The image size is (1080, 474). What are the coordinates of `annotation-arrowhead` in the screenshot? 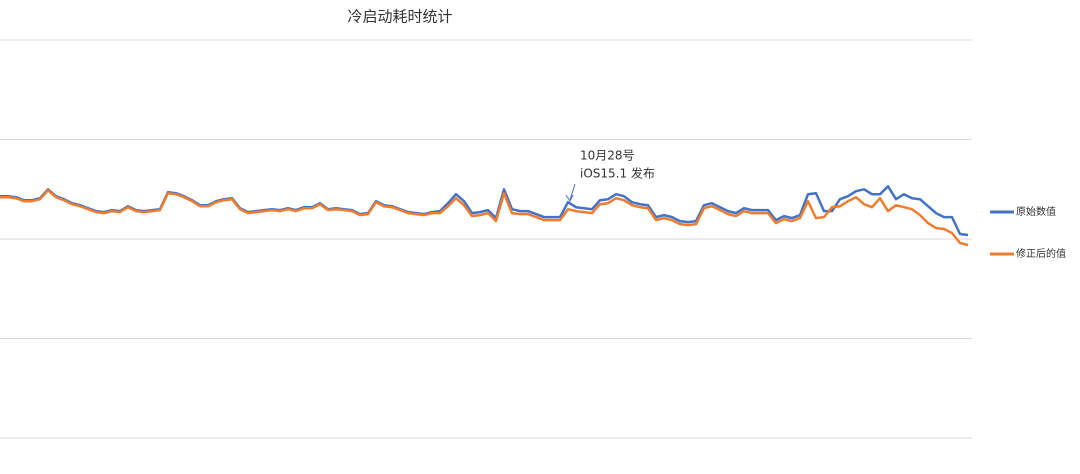 It's located at (569, 198).